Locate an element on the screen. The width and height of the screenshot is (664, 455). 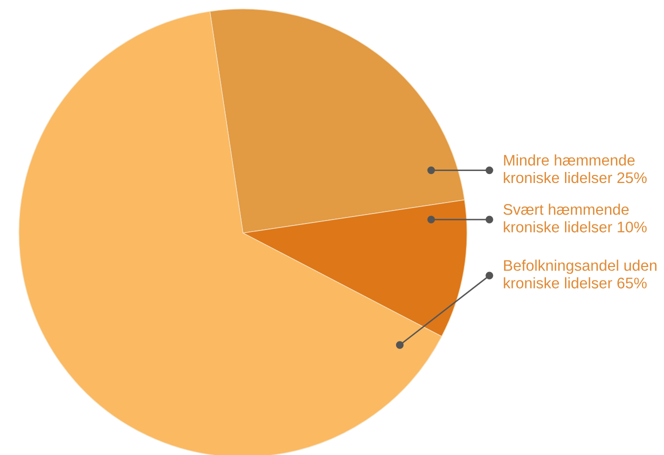
slice-label: Svært hæmmende kroniske lidelser 10% is located at coordinates (575, 218).